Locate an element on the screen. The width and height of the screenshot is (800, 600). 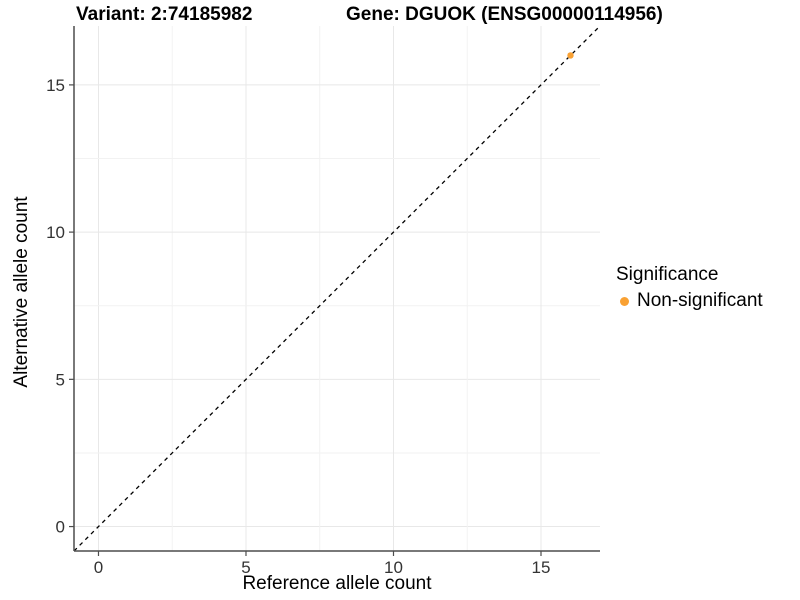
y-tick-label: 10 is located at coordinates (55, 232).